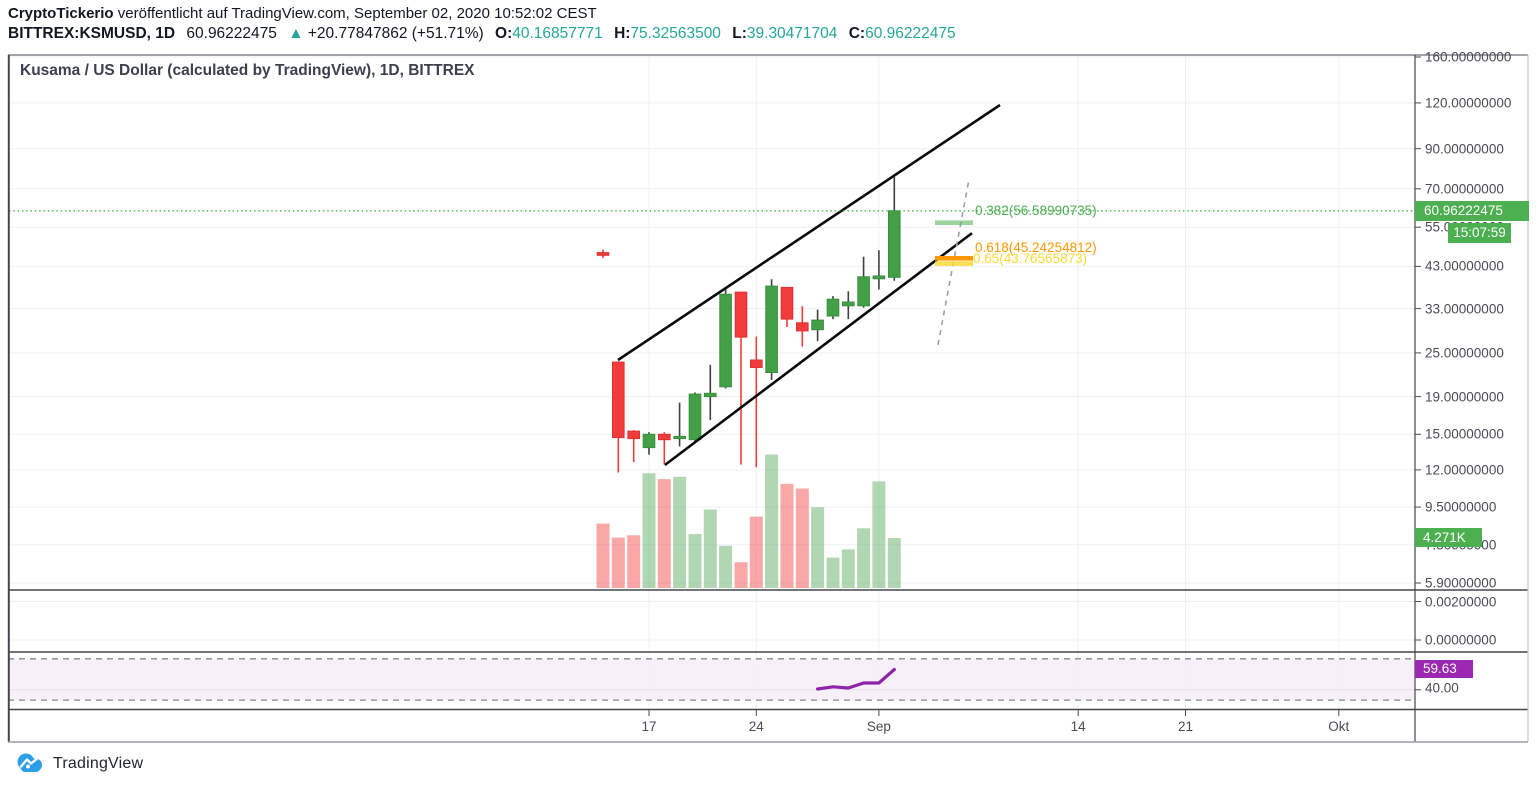 The width and height of the screenshot is (1536, 786). Describe the element at coordinates (1448, 537) in the screenshot. I see `volume-axis-label: 4.271K` at that location.